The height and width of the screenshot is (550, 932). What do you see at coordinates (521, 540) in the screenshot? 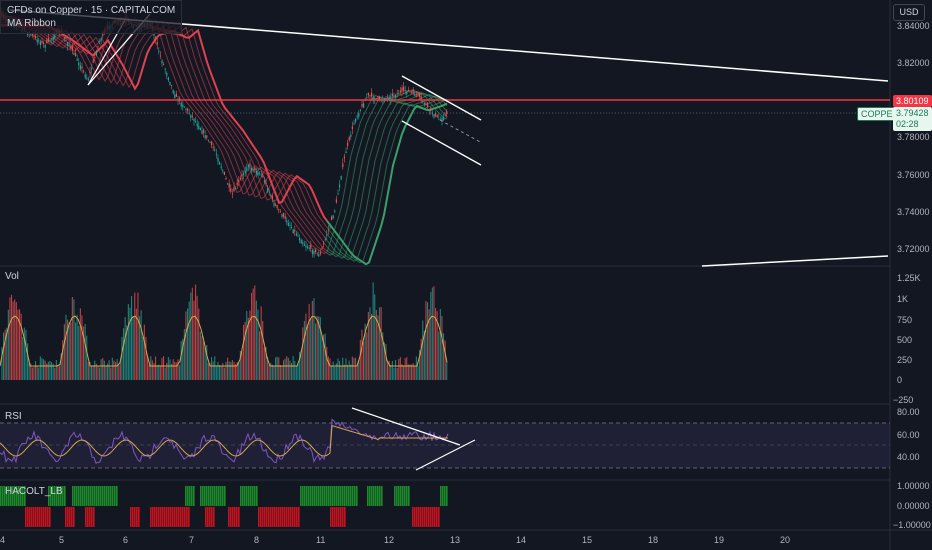
I see `time-tick: 14` at bounding box center [521, 540].